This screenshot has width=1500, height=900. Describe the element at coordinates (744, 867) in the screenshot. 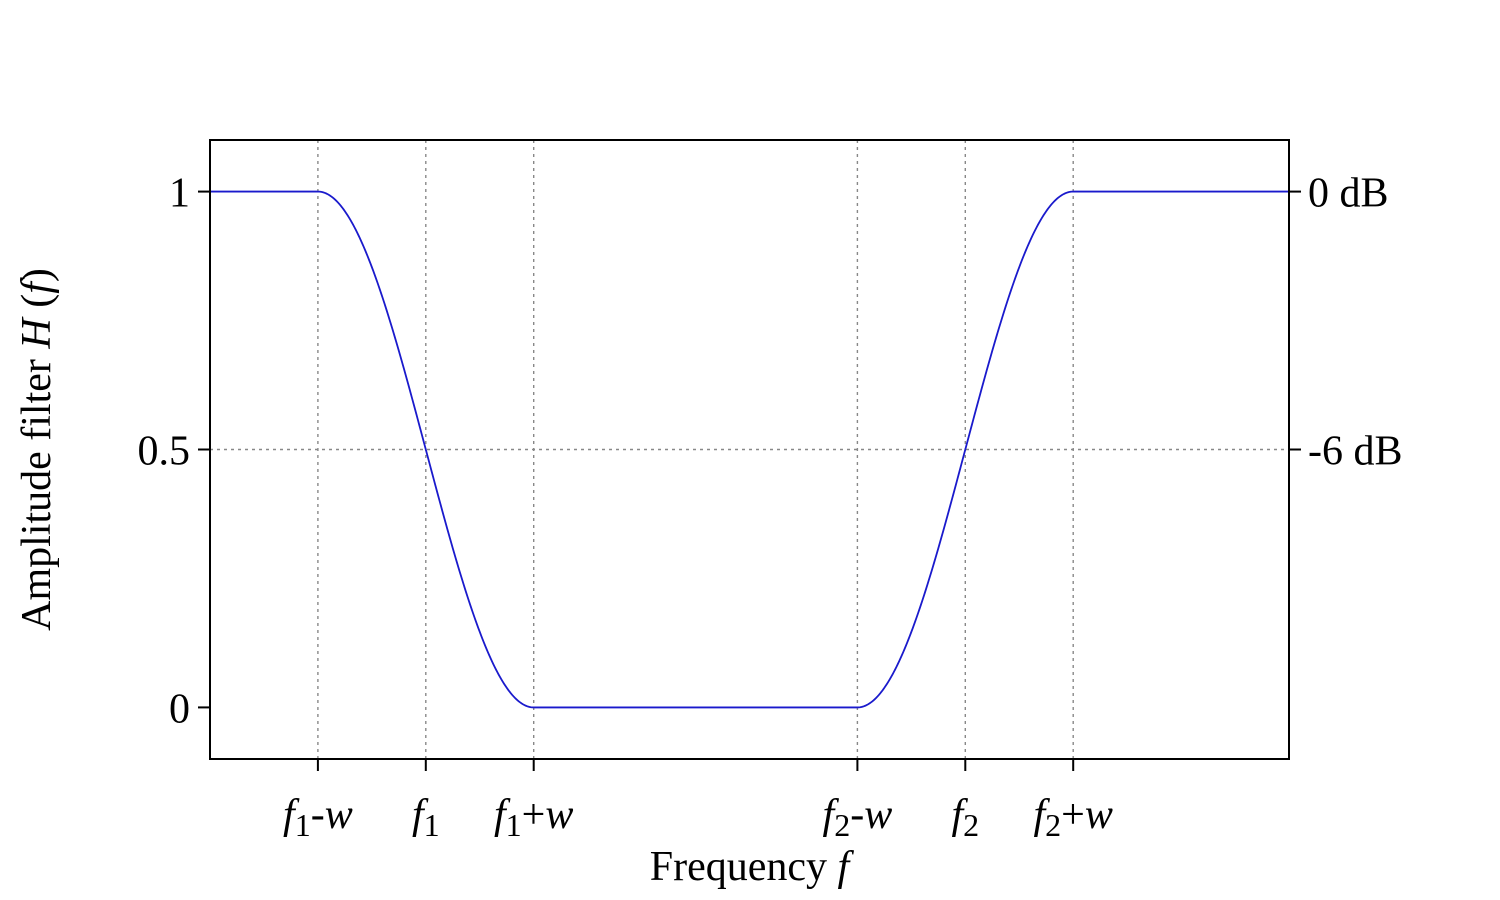

I see `x-axis-label-text: Frequency` at that location.